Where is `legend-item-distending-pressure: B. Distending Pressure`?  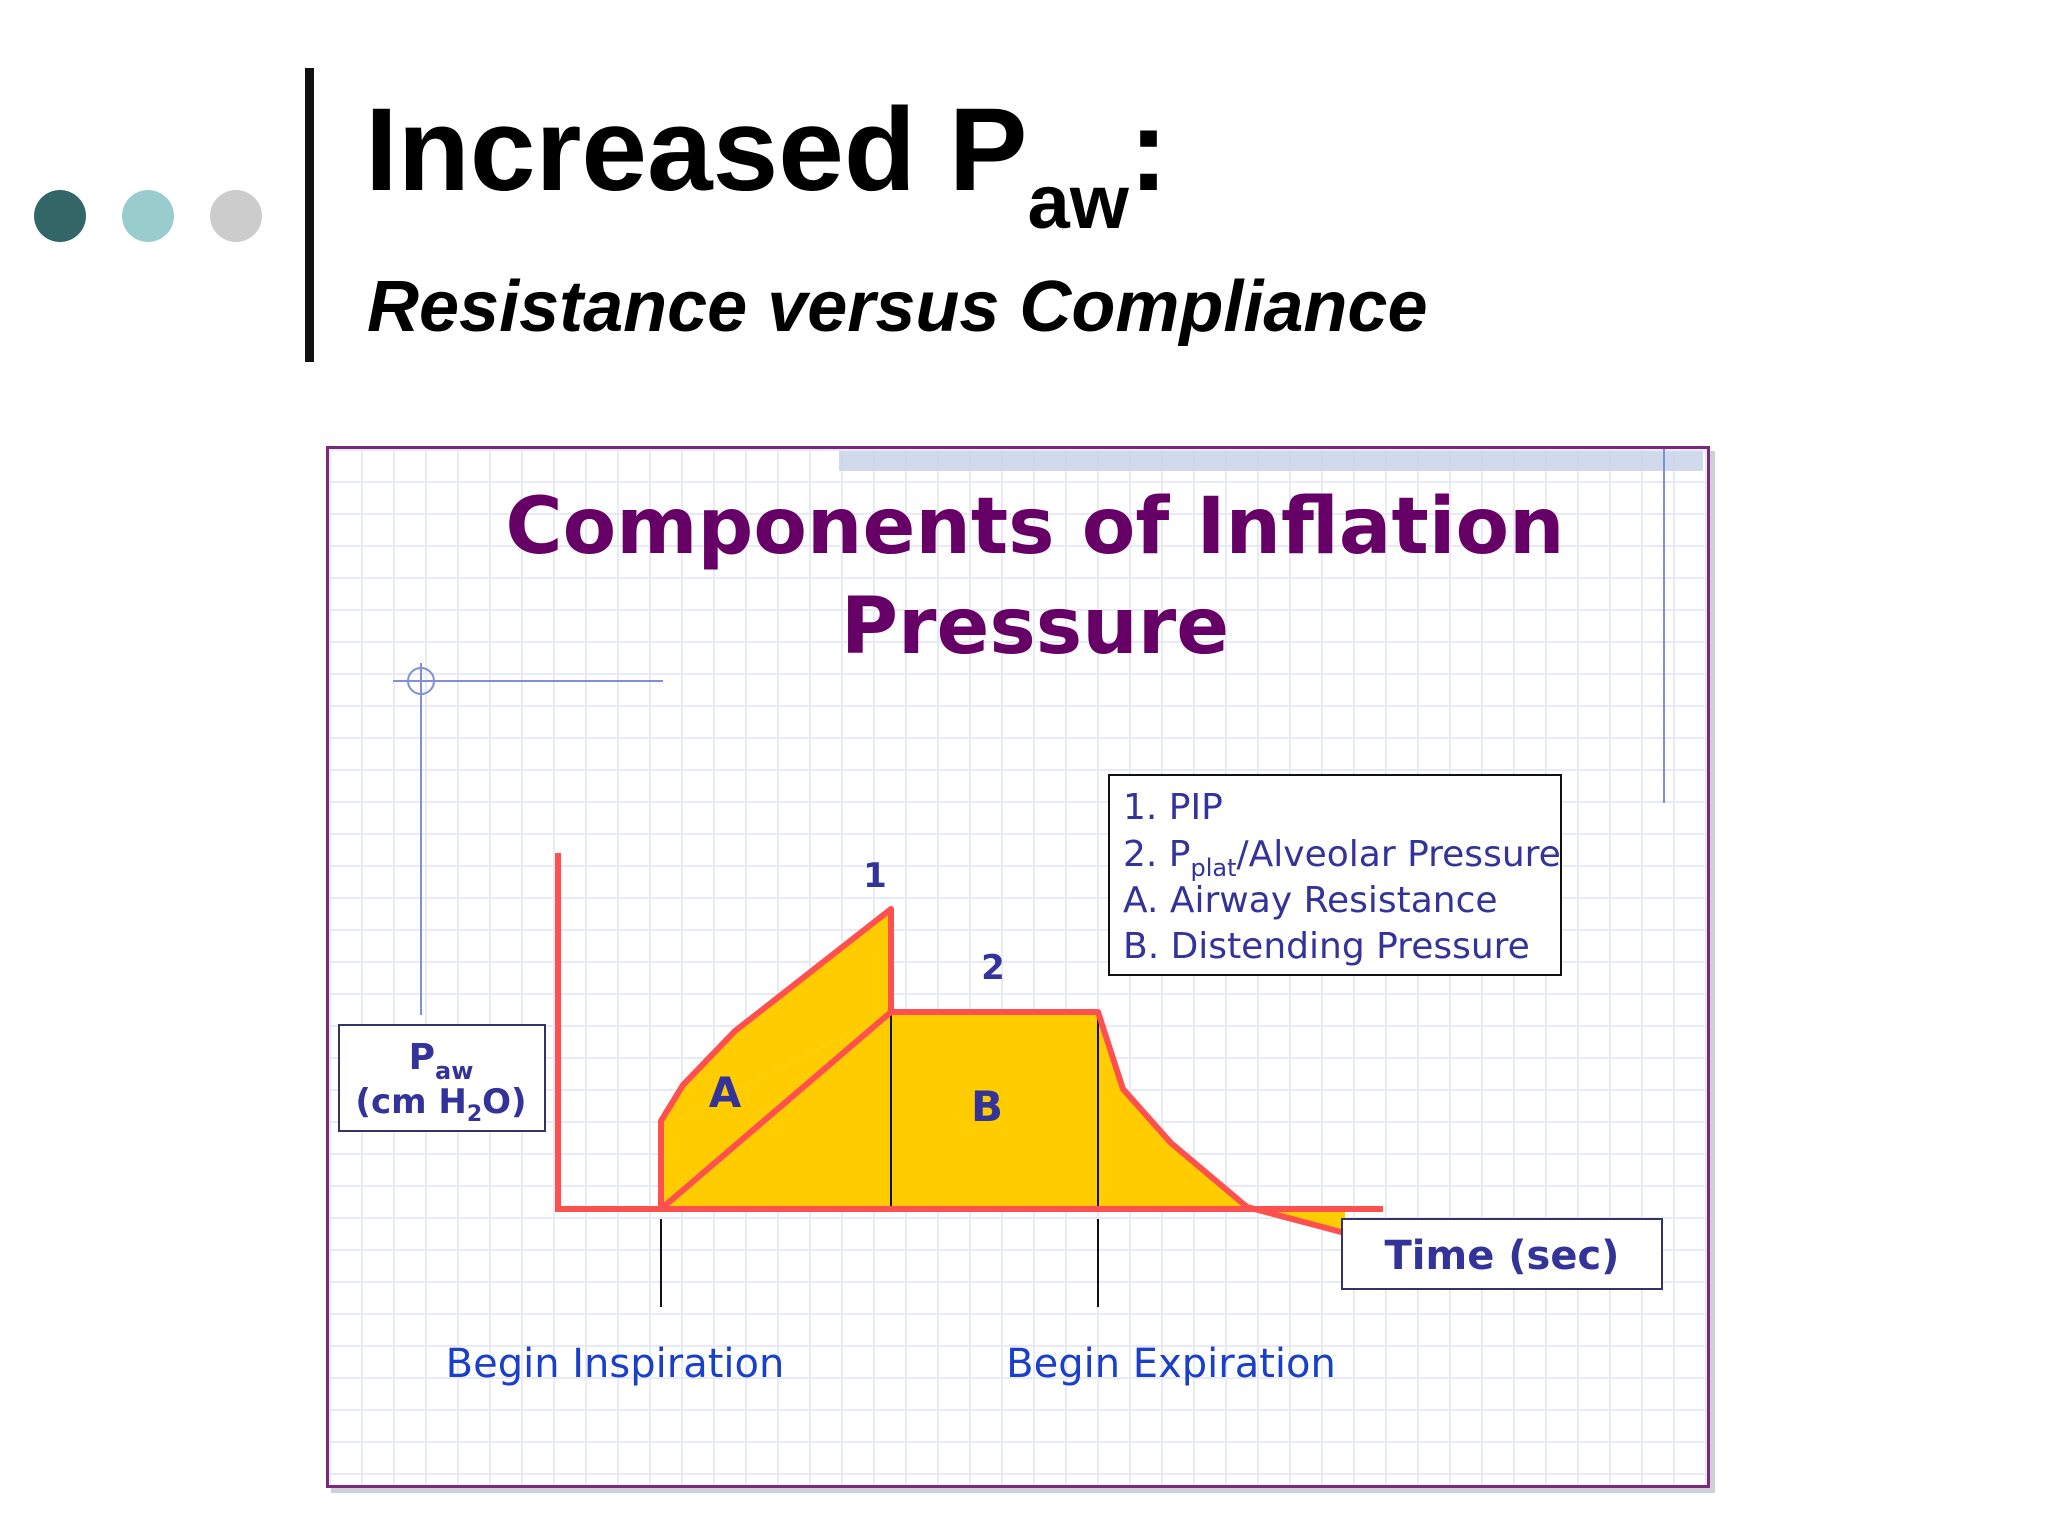
legend-item-distending-pressure: B. Distending Pressure is located at coordinates (1326, 946).